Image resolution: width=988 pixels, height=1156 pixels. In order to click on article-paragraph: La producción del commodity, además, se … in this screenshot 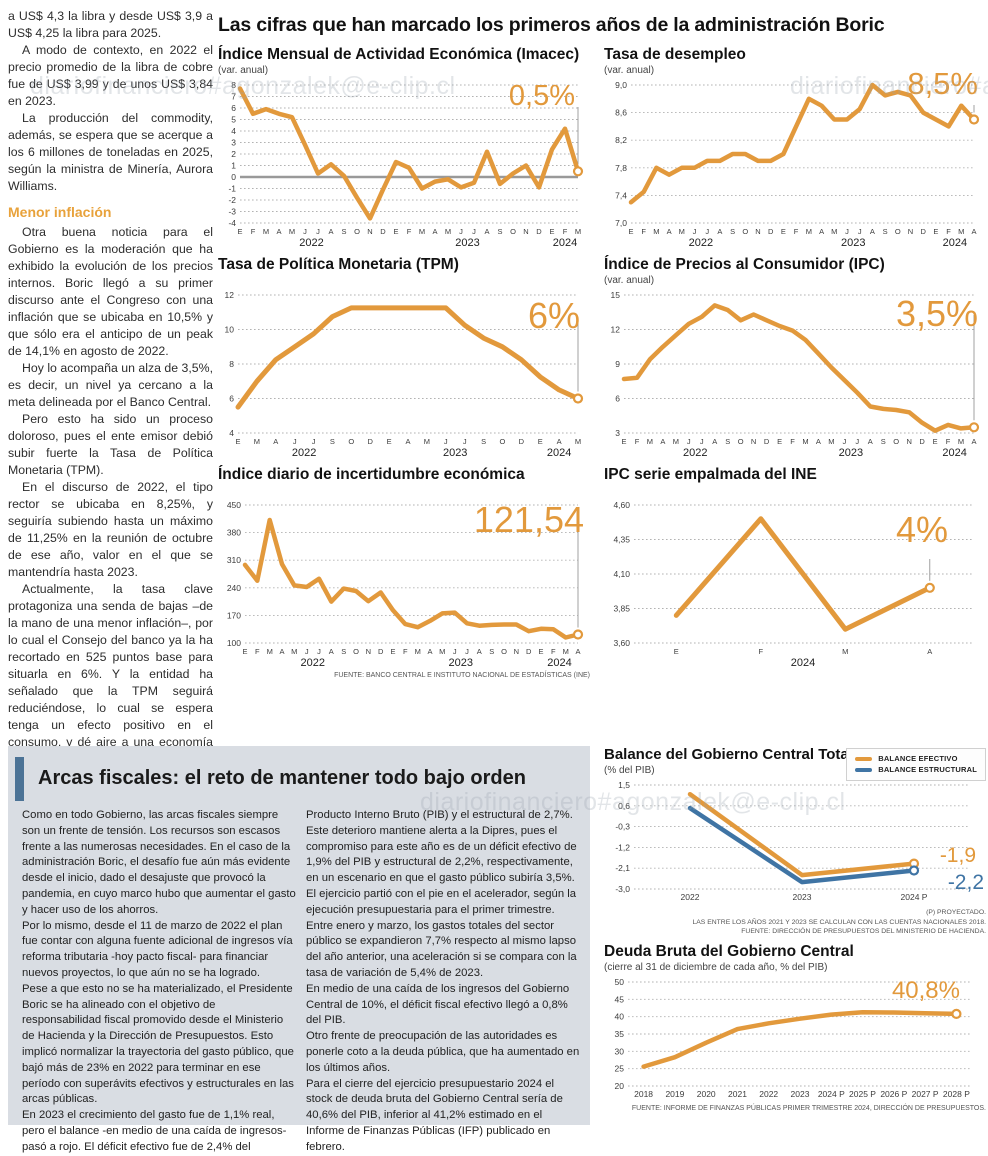, I will do `click(110, 152)`.